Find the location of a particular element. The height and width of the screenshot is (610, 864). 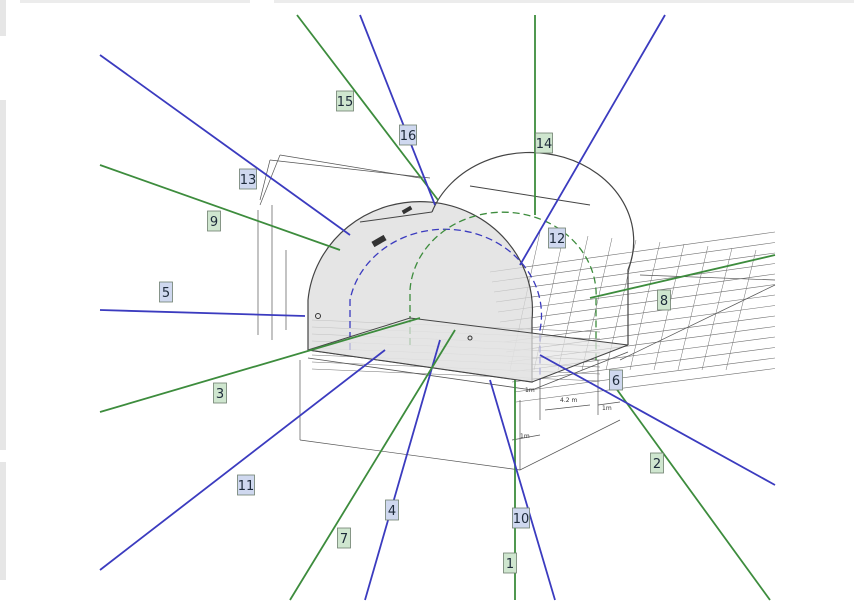

dimension-label-4: 1m is located at coordinates (530, 390).